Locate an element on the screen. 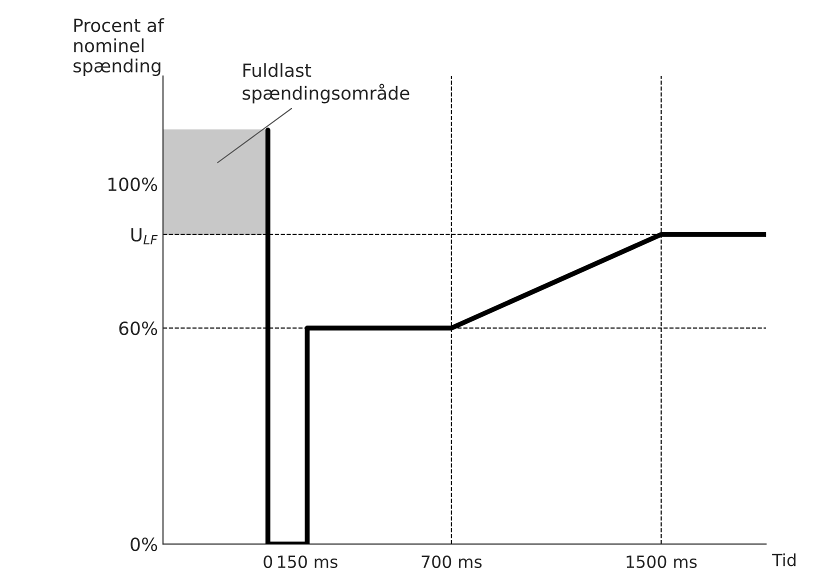  y-tick-label: 60% is located at coordinates (138, 329).